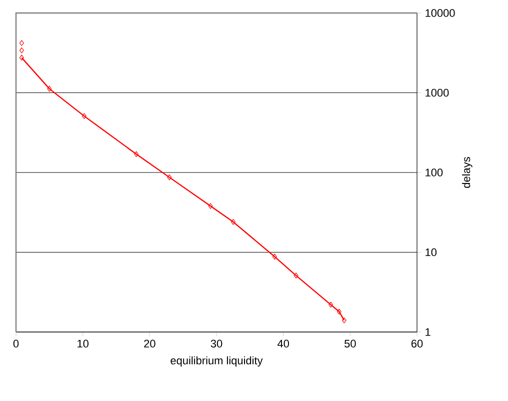 This screenshot has height=401, width=508. Describe the element at coordinates (428, 332) in the screenshot. I see `y-tick-label: 1` at that location.